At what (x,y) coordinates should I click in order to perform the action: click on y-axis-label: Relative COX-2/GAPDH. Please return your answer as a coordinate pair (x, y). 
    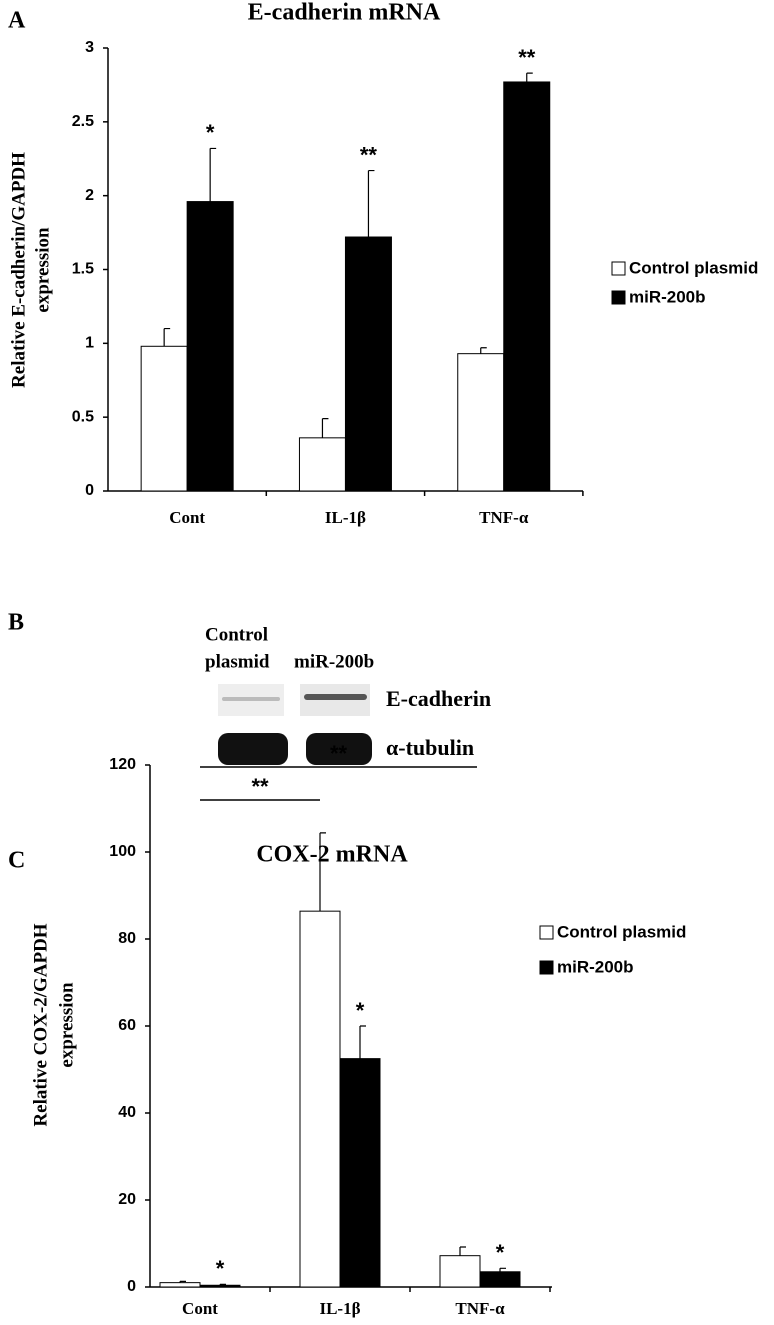
    Looking at the image, I should click on (40, 1024).